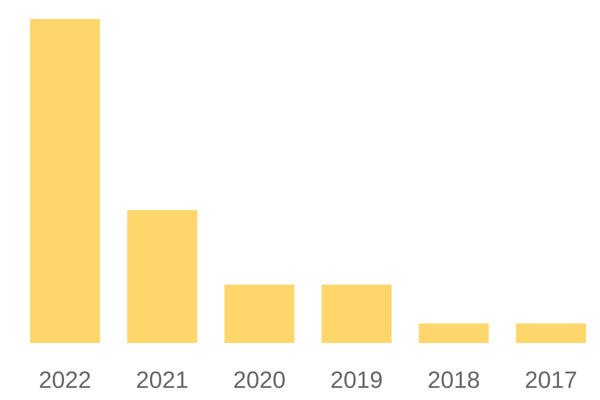 Image resolution: width=600 pixels, height=400 pixels. Describe the element at coordinates (65, 379) in the screenshot. I see `x-tick-label: 2022` at that location.